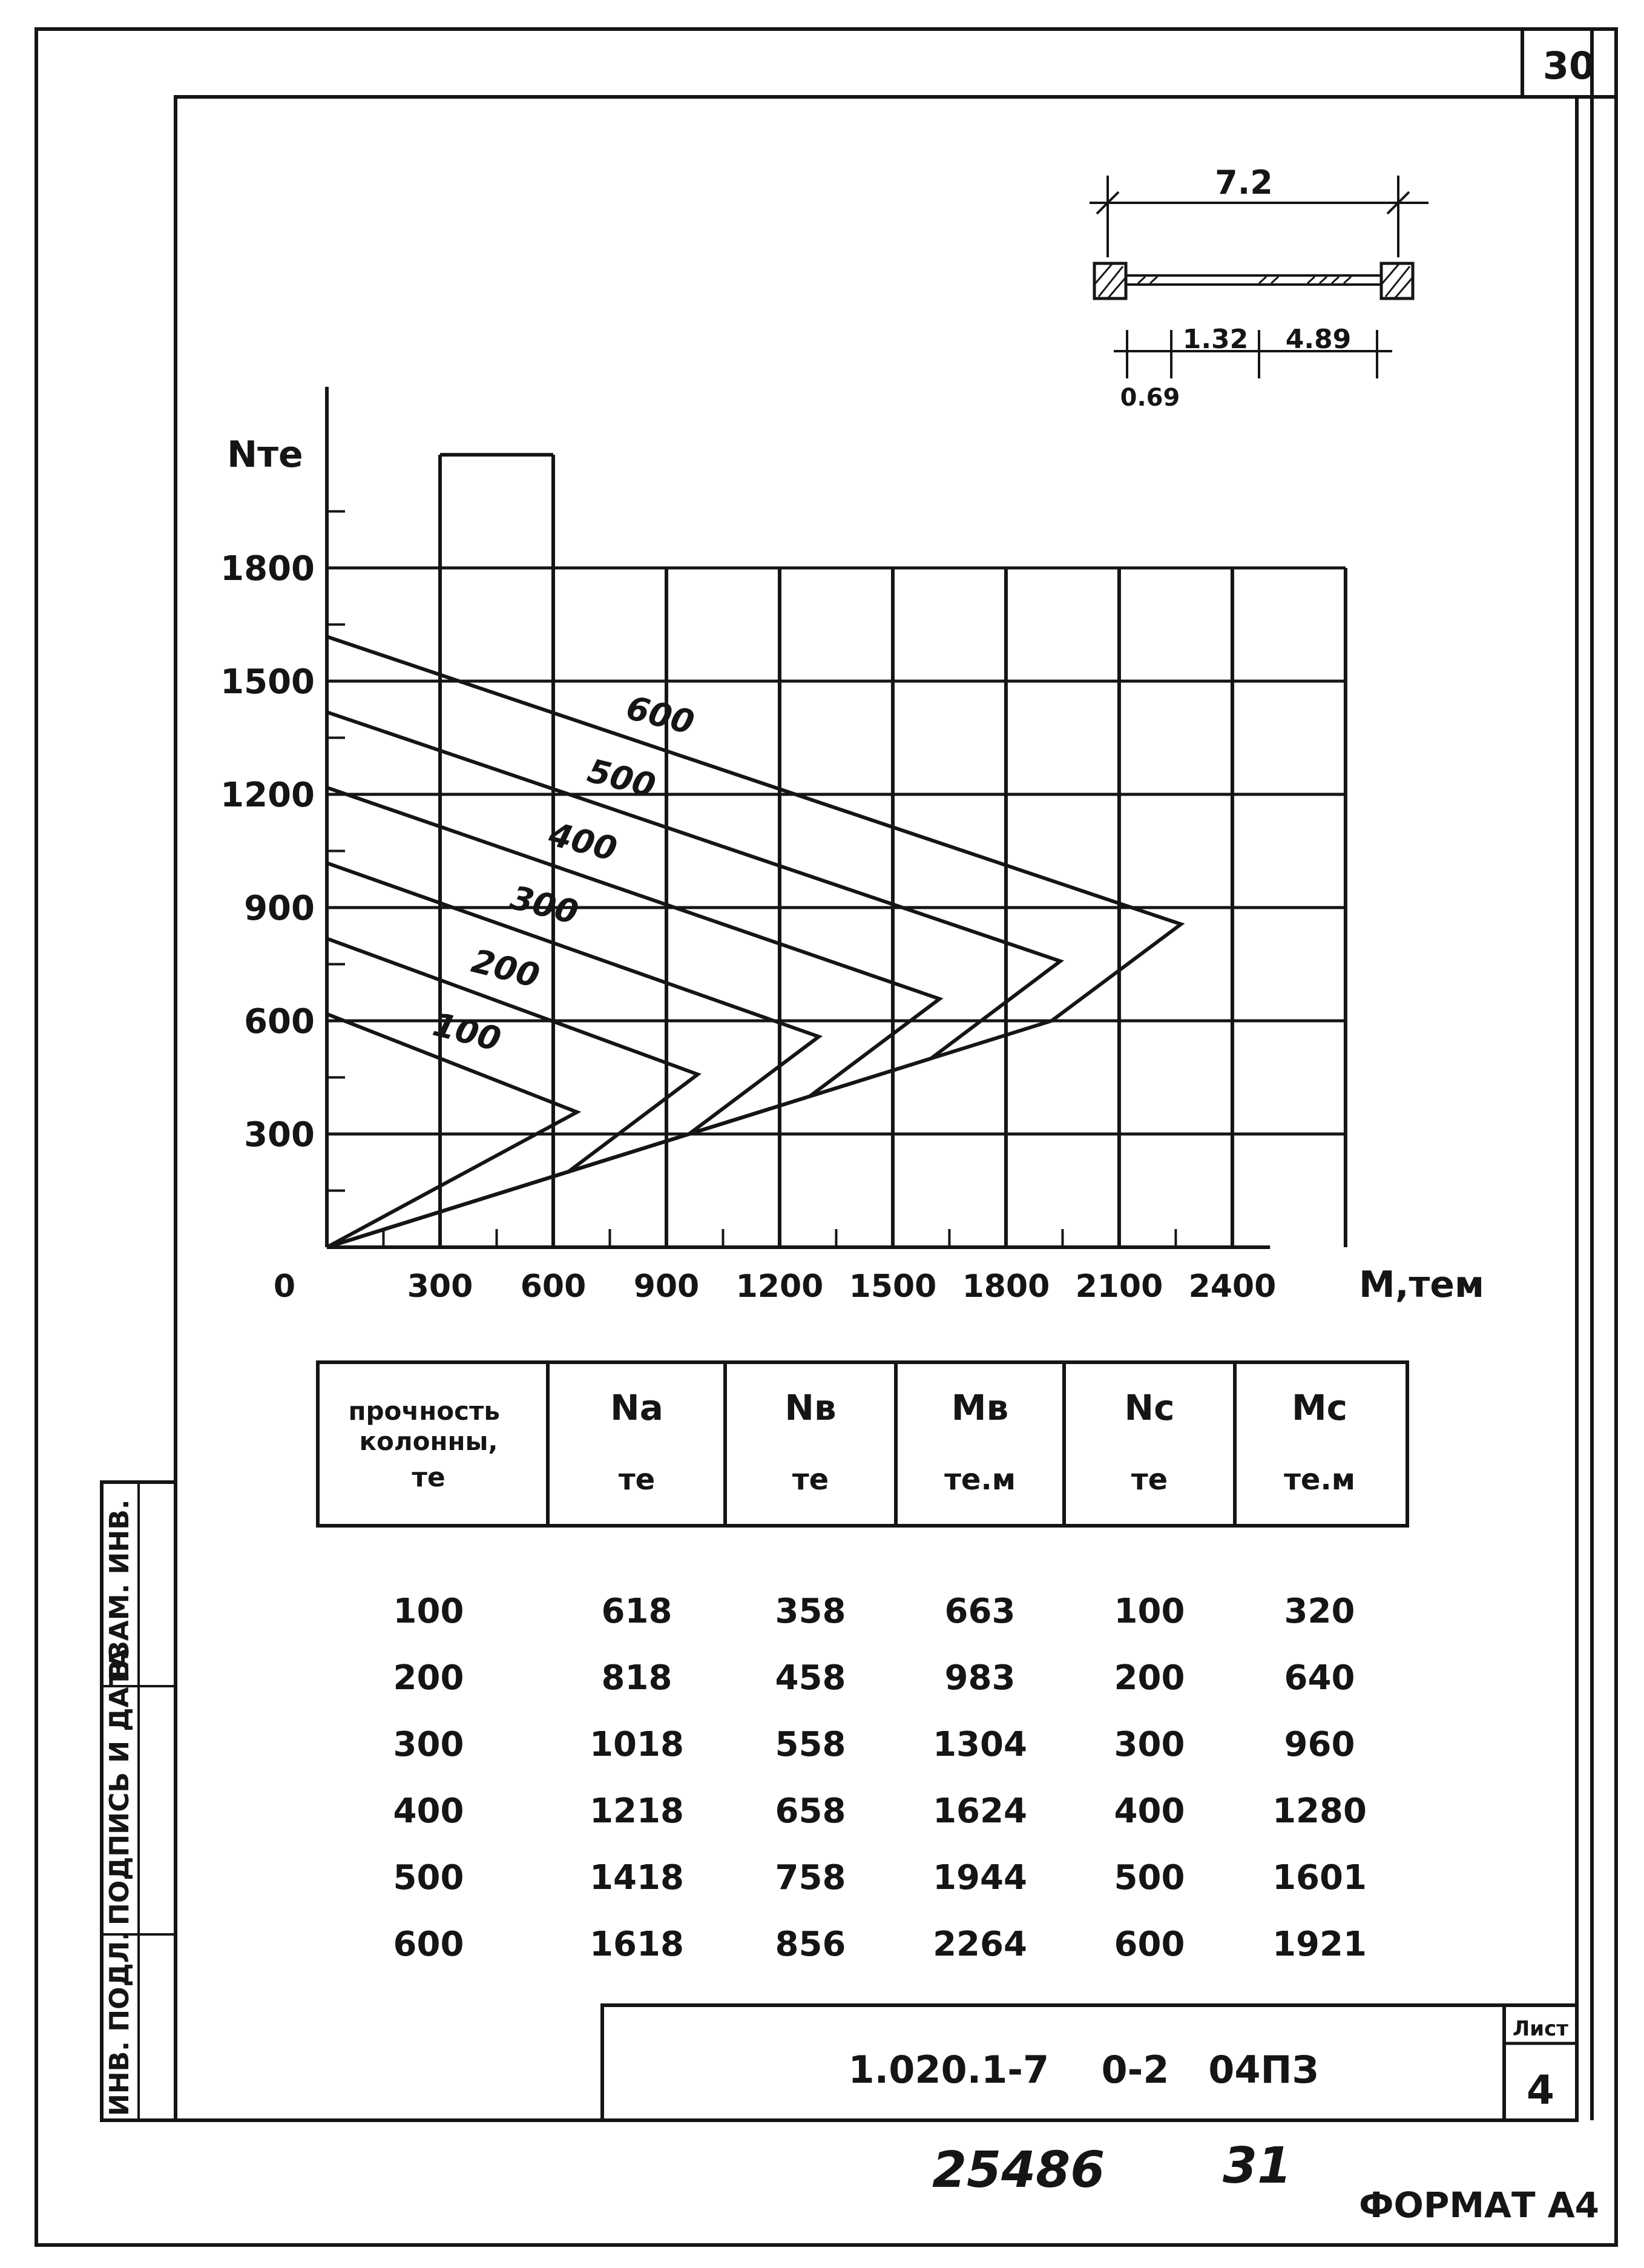  I want to click on header-strength-unit: те, so click(428, 1478).